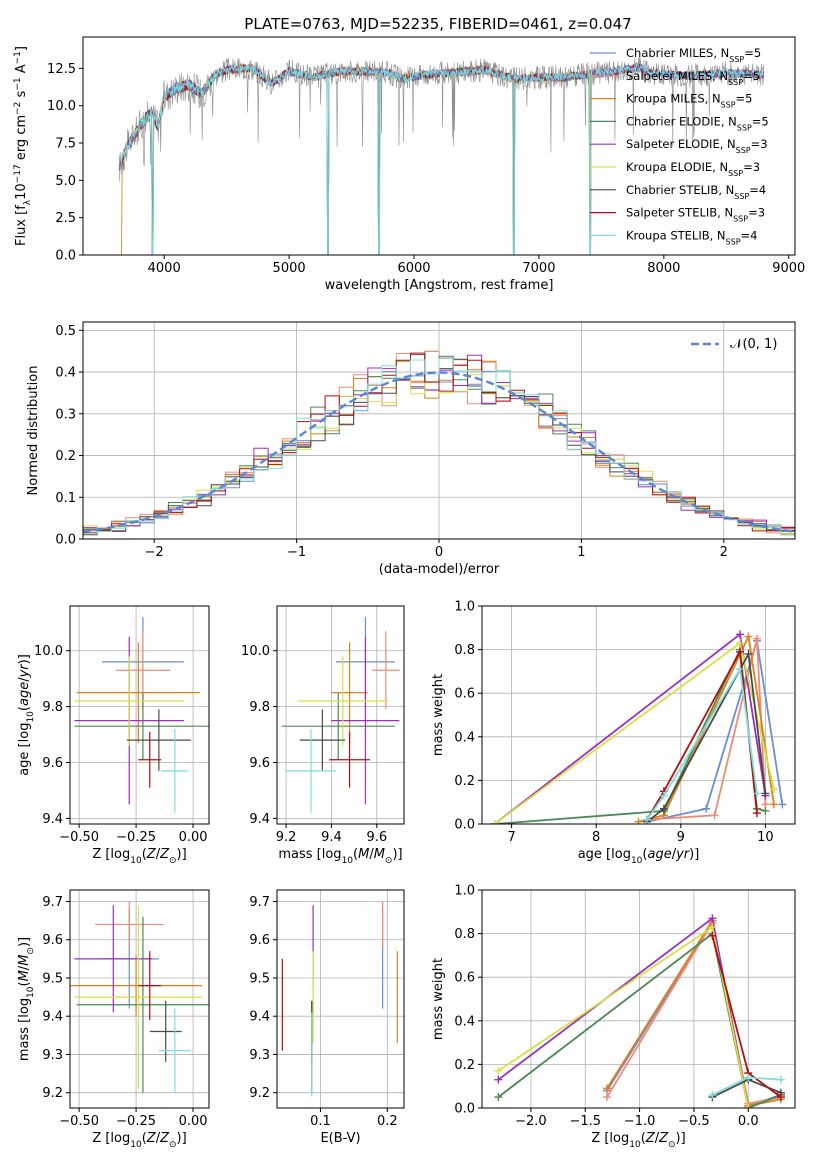 Image resolution: width=819 pixels, height=1170 pixels. What do you see at coordinates (376, 837) in the screenshot?
I see `x-tick-label: 9.6` at bounding box center [376, 837].